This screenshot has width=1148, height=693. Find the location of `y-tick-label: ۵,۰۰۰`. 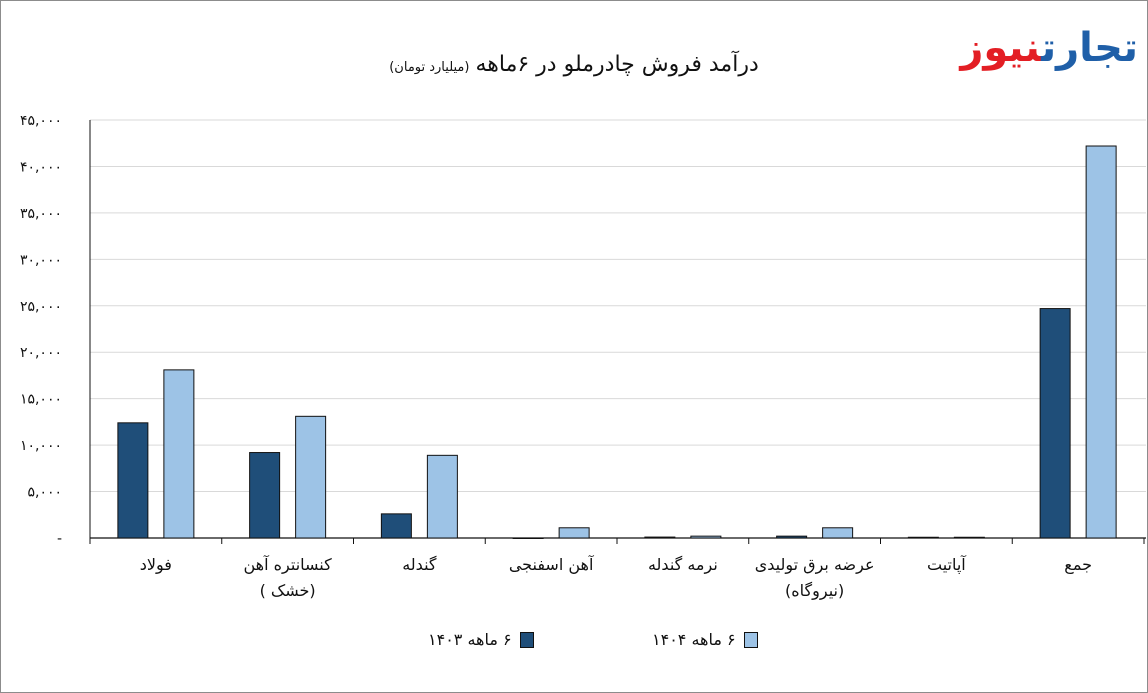

y-tick-label: ۵,۰۰۰ is located at coordinates (44, 493).